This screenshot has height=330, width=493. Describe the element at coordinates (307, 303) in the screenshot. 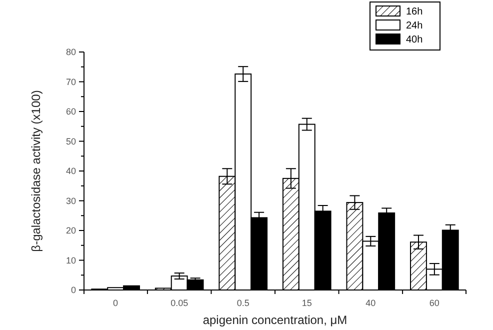

I see `x-tick-label: 15` at that location.